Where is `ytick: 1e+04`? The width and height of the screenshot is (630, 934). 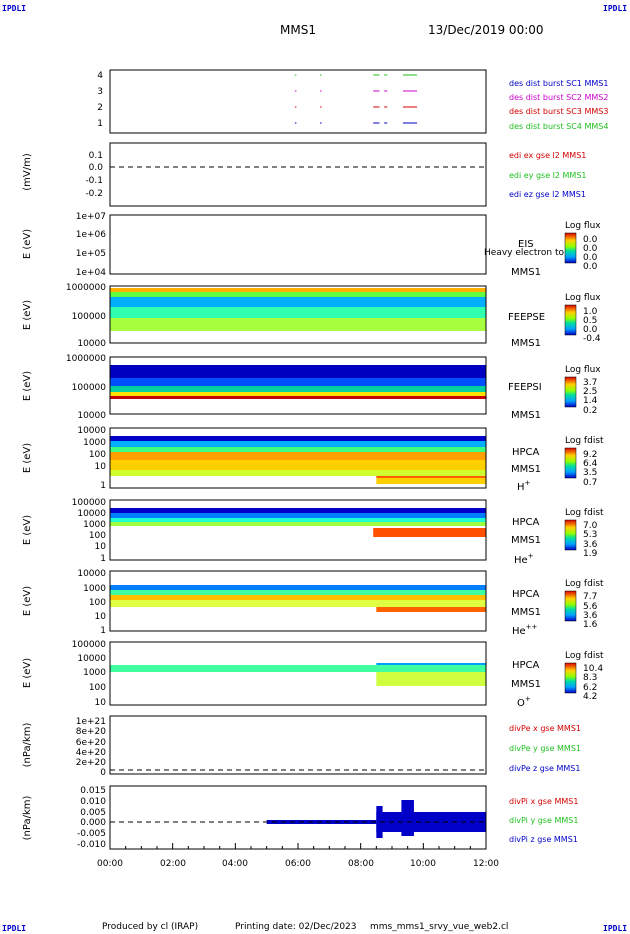
ytick: 1e+04 is located at coordinates (91, 273).